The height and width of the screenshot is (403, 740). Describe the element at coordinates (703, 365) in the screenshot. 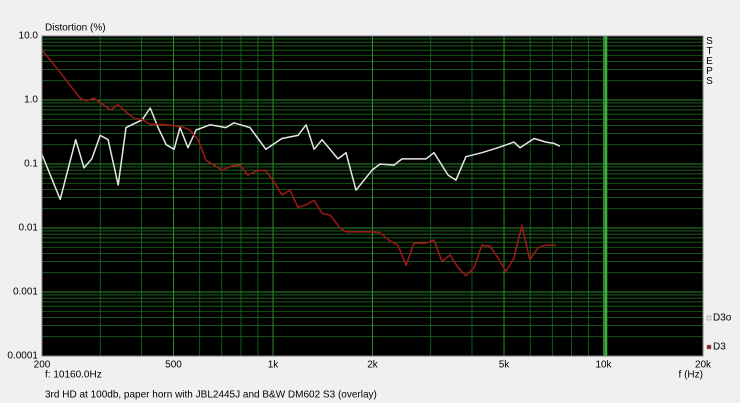

I see `x-tick-label: 20k` at that location.